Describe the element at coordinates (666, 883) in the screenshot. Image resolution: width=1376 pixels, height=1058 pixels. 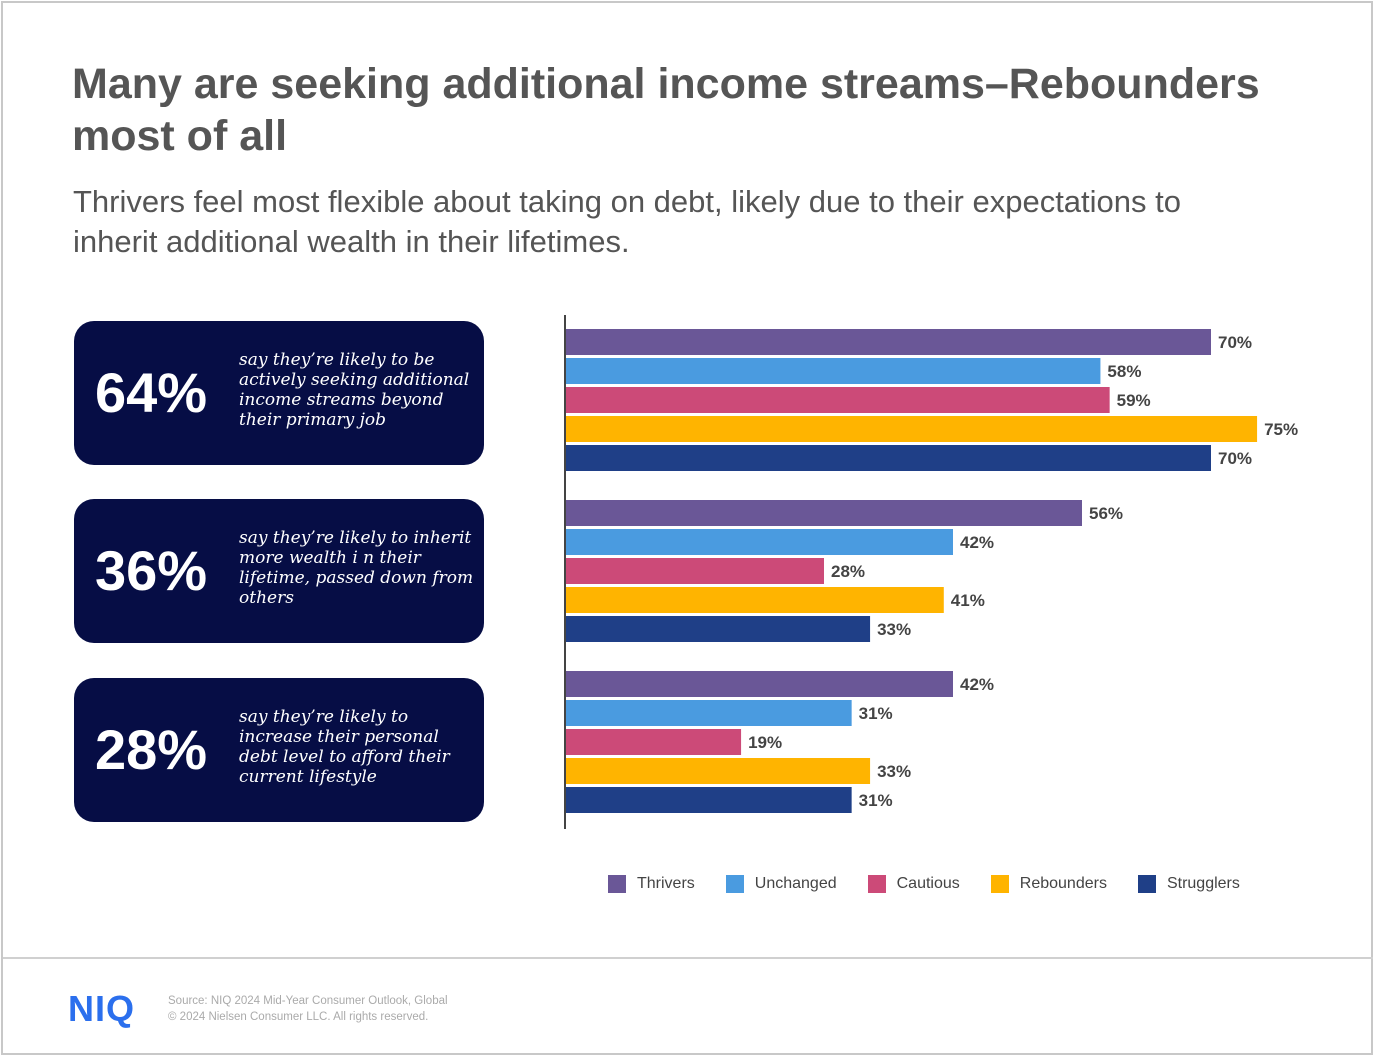
I see `legend-label: Thrivers` at that location.